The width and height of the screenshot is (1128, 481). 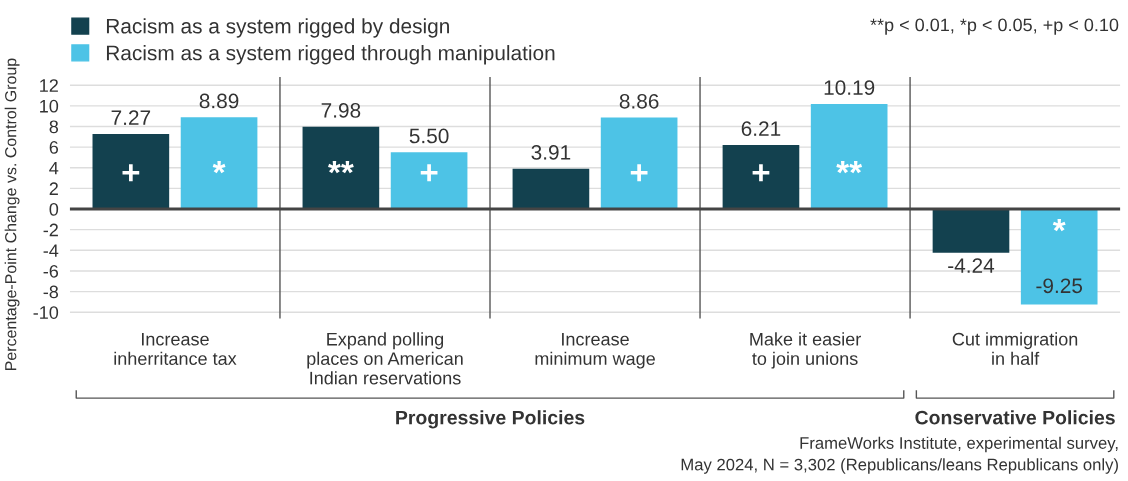 What do you see at coordinates (971, 265) in the screenshot?
I see `data-label: -4.24` at bounding box center [971, 265].